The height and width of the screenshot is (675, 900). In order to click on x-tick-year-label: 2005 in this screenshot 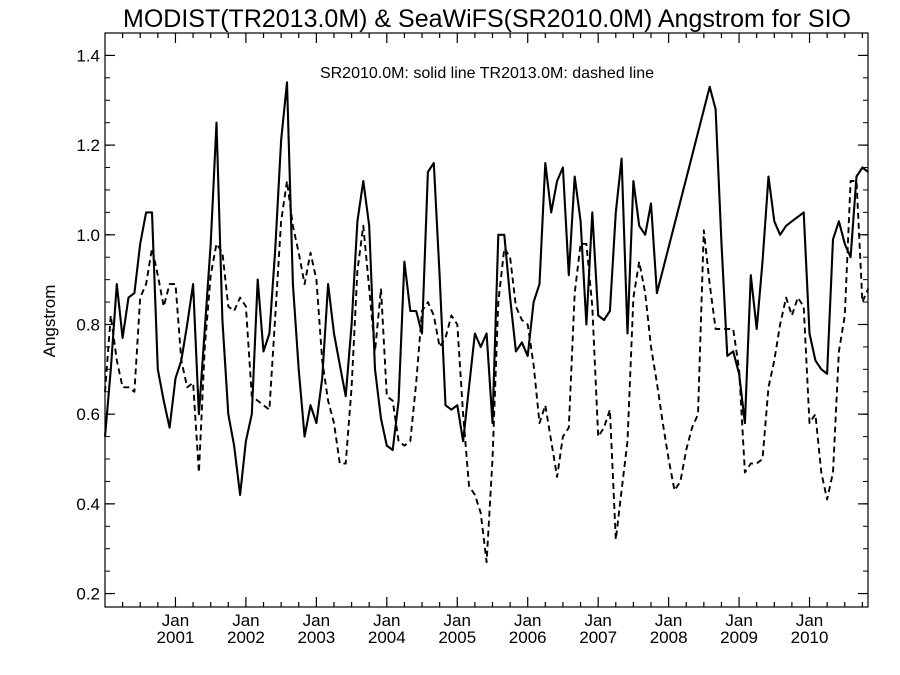, I will do `click(457, 637)`.